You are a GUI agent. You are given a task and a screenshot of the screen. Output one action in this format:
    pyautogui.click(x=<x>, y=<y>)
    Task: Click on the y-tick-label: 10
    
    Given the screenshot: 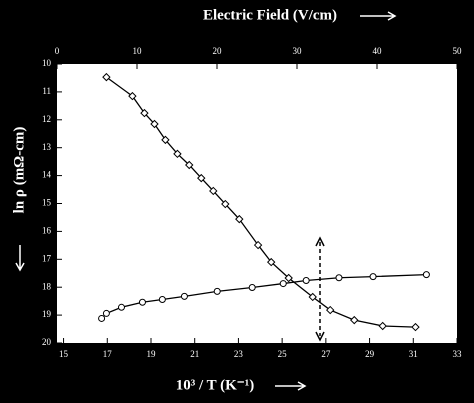 What is the action you would take?
    pyautogui.click(x=47, y=63)
    